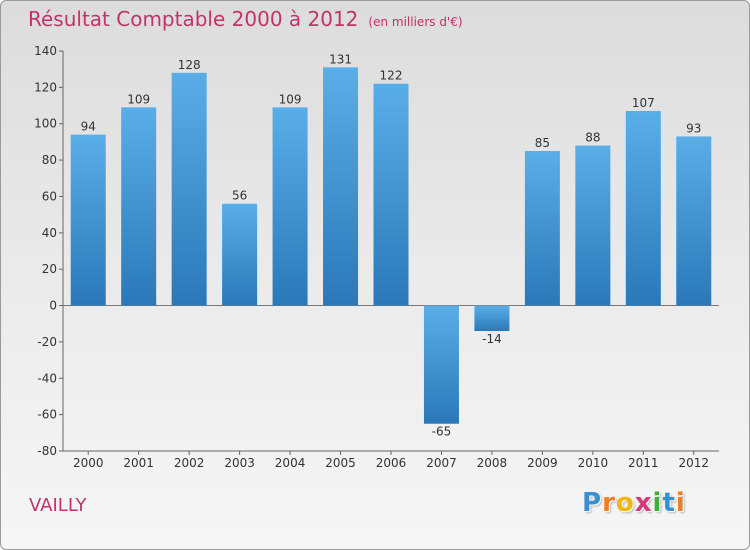 The height and width of the screenshot is (550, 750). Describe the element at coordinates (492, 463) in the screenshot. I see `x-tick-label-2008: 2008` at that location.